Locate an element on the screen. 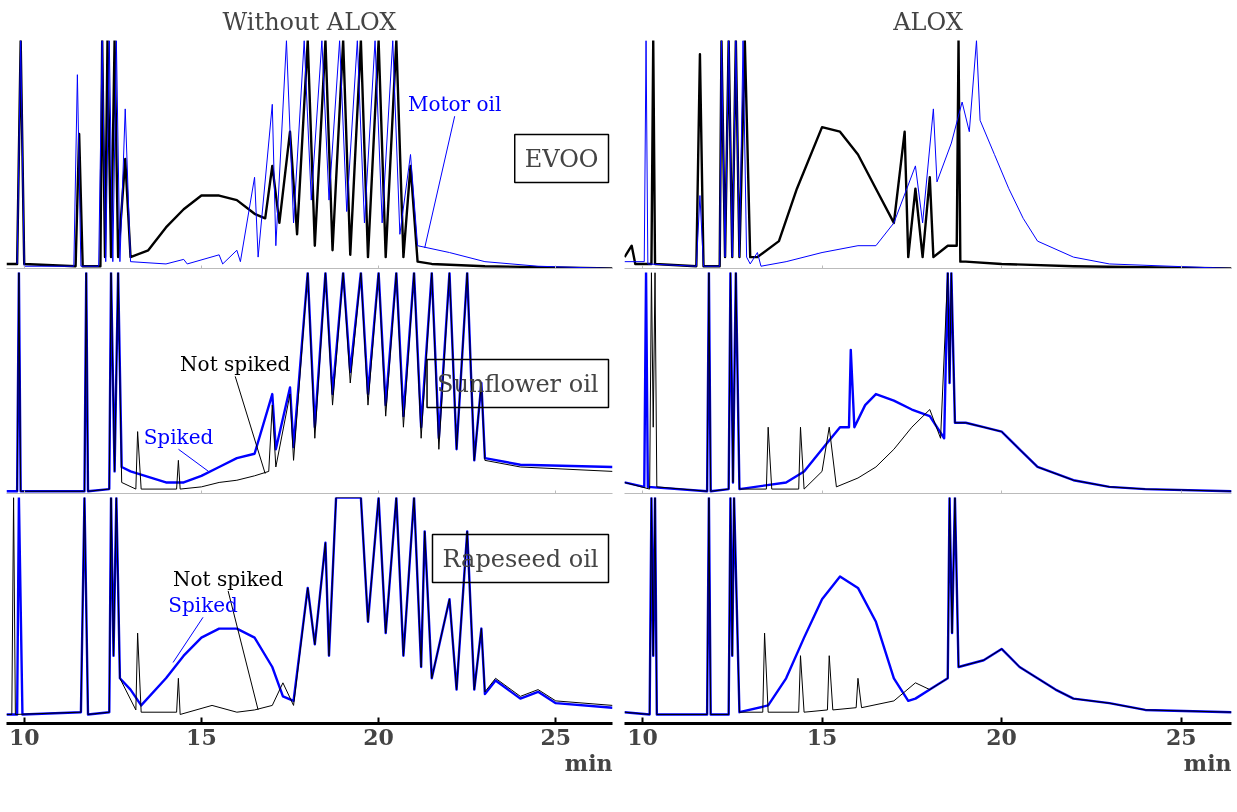  chart-title: Without ALOX is located at coordinates (309, 21).